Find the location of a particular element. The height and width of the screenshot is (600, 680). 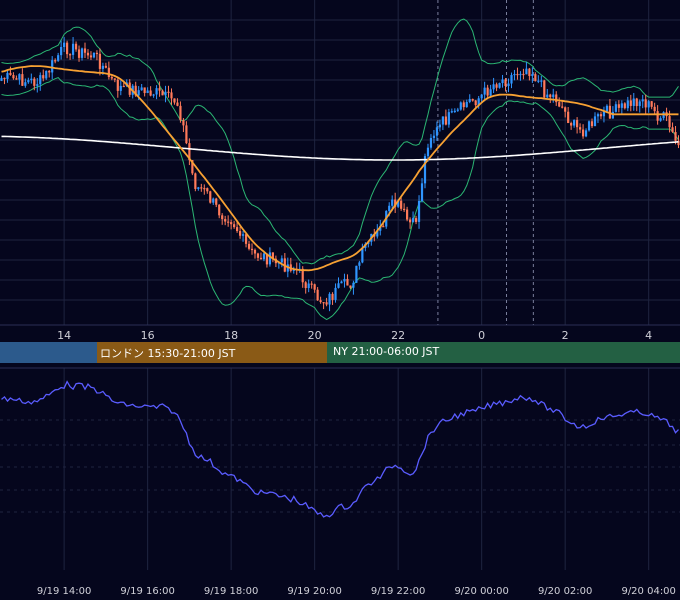

osc-x-tick-label: 9/19 14:00 is located at coordinates (64, 591).